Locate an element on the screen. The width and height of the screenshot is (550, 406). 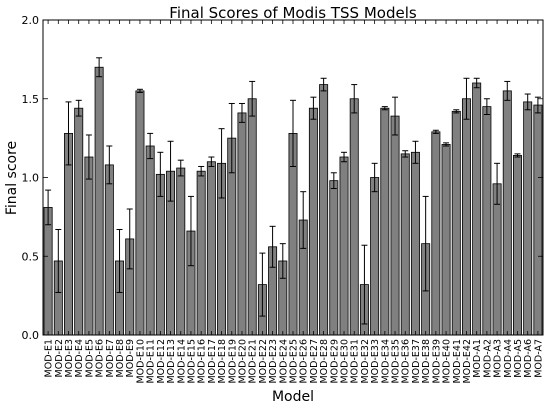
x-tick-label: MOD-E12 is located at coordinates (161, 361).